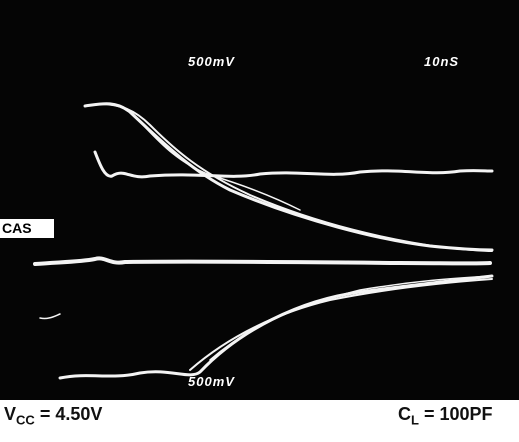 This screenshot has width=519, height=442. What do you see at coordinates (404, 414) in the screenshot?
I see `load-symbol: C` at bounding box center [404, 414].